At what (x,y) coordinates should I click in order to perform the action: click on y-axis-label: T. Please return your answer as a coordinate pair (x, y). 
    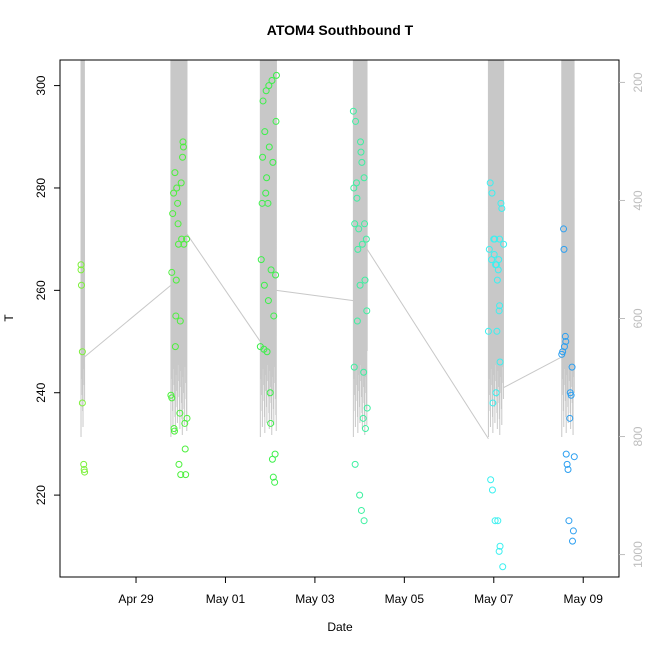
    Looking at the image, I should click on (9, 318).